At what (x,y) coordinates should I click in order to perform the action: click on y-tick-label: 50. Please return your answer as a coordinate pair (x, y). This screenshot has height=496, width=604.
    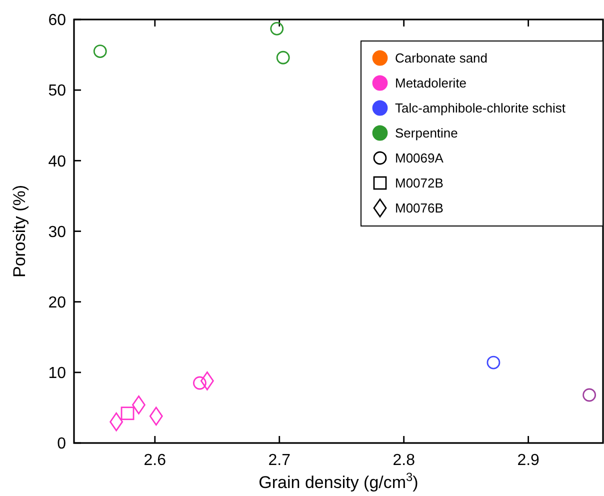
    Looking at the image, I should click on (57, 91).